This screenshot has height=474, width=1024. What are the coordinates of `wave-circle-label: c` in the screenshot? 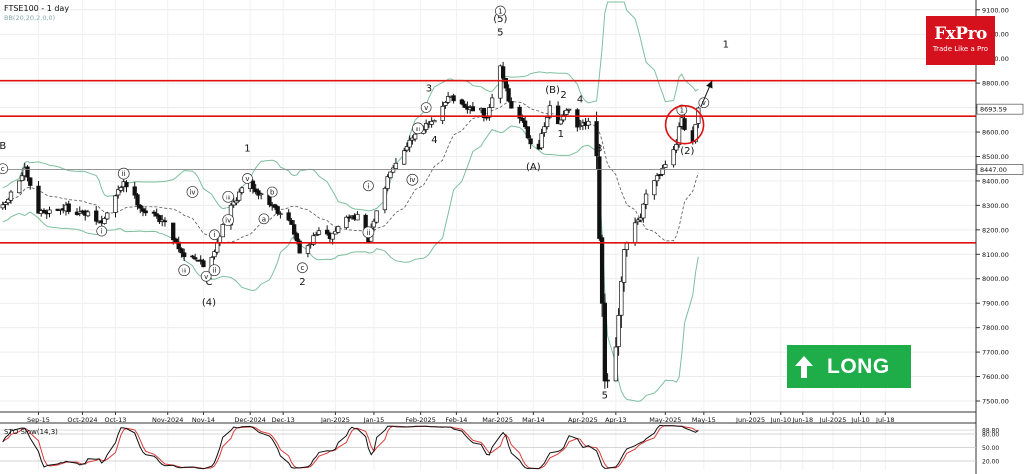 It's located at (302, 268).